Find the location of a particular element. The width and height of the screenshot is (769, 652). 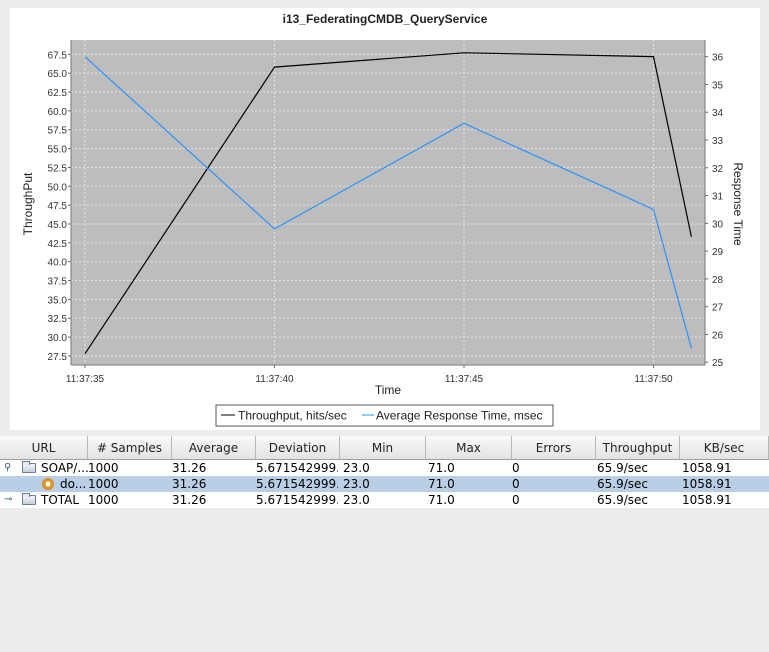

x-tick-label: 11:37:45 is located at coordinates (464, 379).